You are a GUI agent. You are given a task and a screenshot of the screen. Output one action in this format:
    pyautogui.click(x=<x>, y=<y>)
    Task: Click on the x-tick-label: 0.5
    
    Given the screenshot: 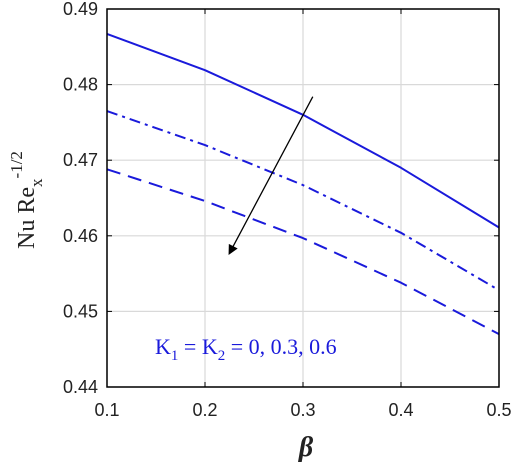 What is the action you would take?
    pyautogui.click(x=498, y=410)
    